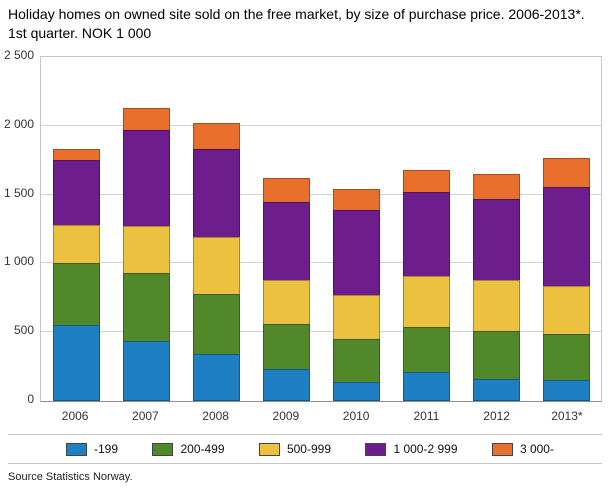 The width and height of the screenshot is (610, 488). I want to click on x-axis-label: 2012, so click(496, 416).